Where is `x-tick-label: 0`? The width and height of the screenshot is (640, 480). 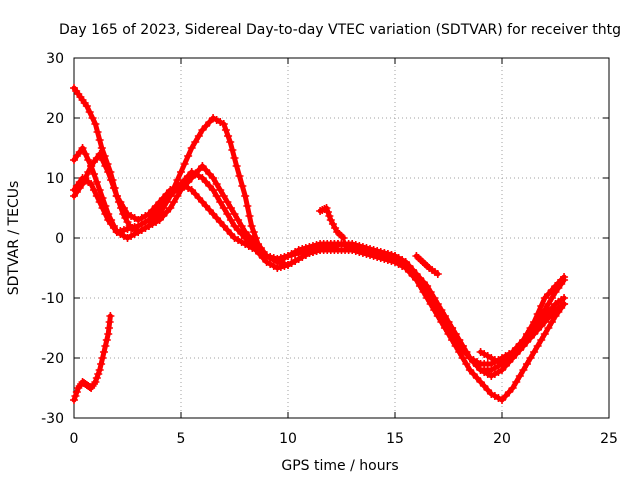 x-tick-label: 0 is located at coordinates (74, 439).